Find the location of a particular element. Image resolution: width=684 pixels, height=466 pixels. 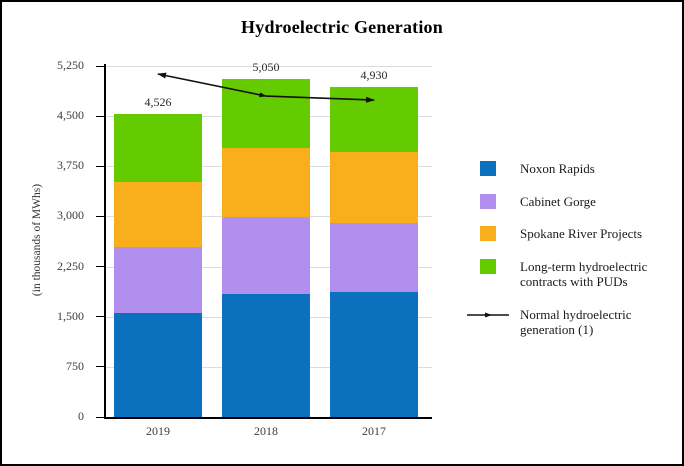

legend-label: Normal hydroelectric generation (1) is located at coordinates (576, 322).